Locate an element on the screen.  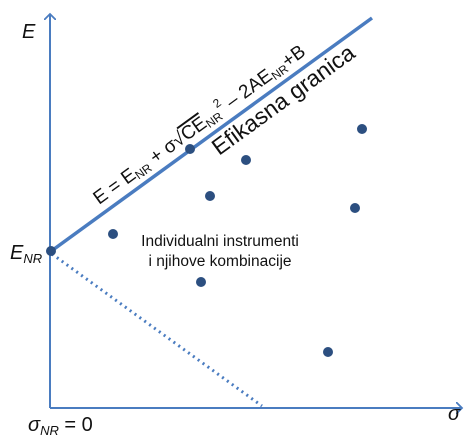
intercept-label: ENR is located at coordinates (26, 254).